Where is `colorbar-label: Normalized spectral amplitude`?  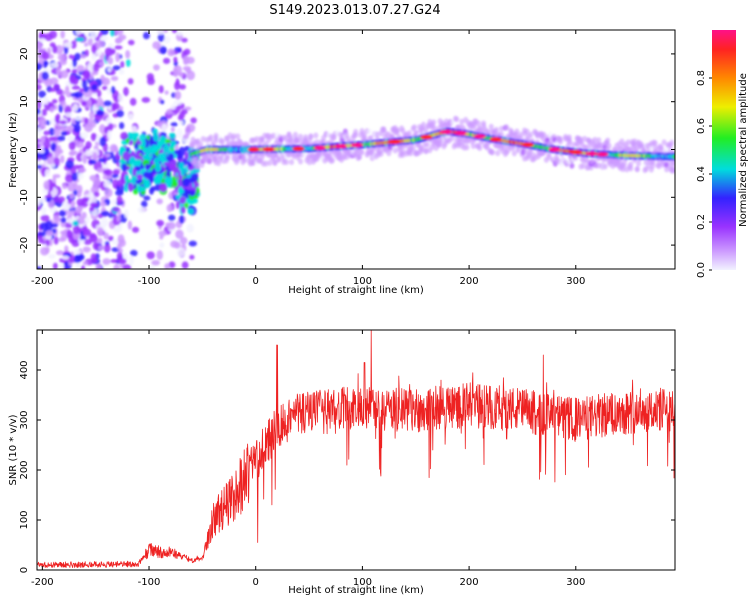 colorbar-label: Normalized spectral amplitude is located at coordinates (743, 150).